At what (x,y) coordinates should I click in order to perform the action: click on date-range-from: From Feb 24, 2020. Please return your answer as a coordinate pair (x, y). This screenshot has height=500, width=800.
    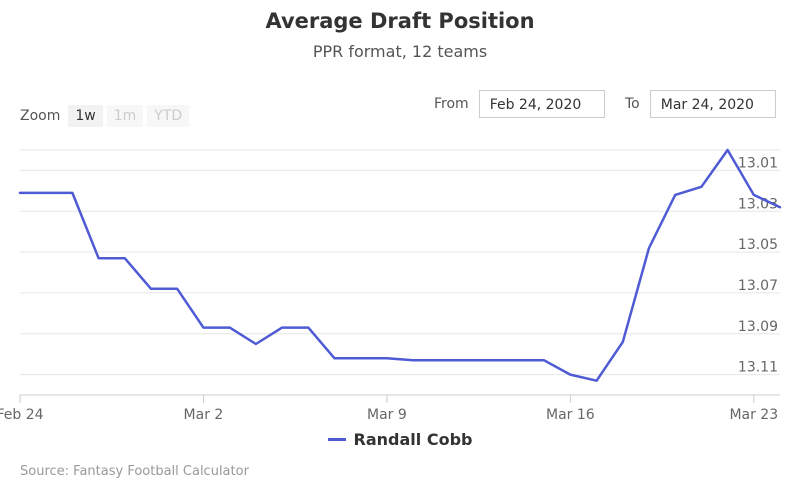
    Looking at the image, I should click on (519, 104).